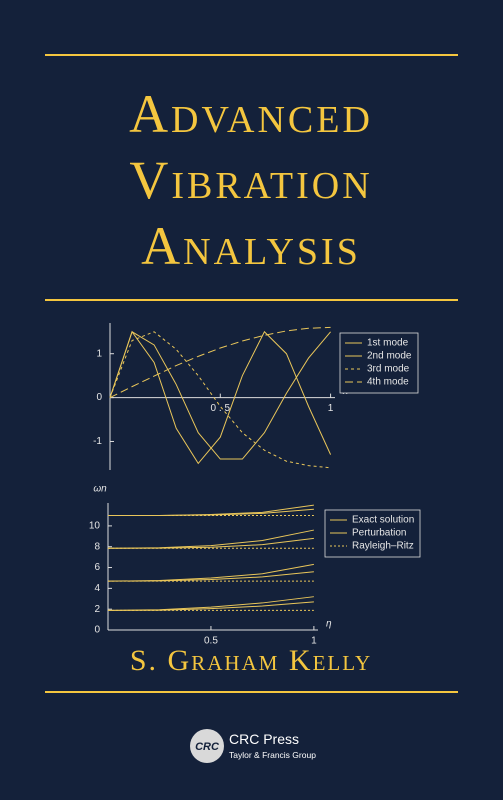  What do you see at coordinates (95, 526) in the screenshot?
I see `y-tick-label: 10` at bounding box center [95, 526].